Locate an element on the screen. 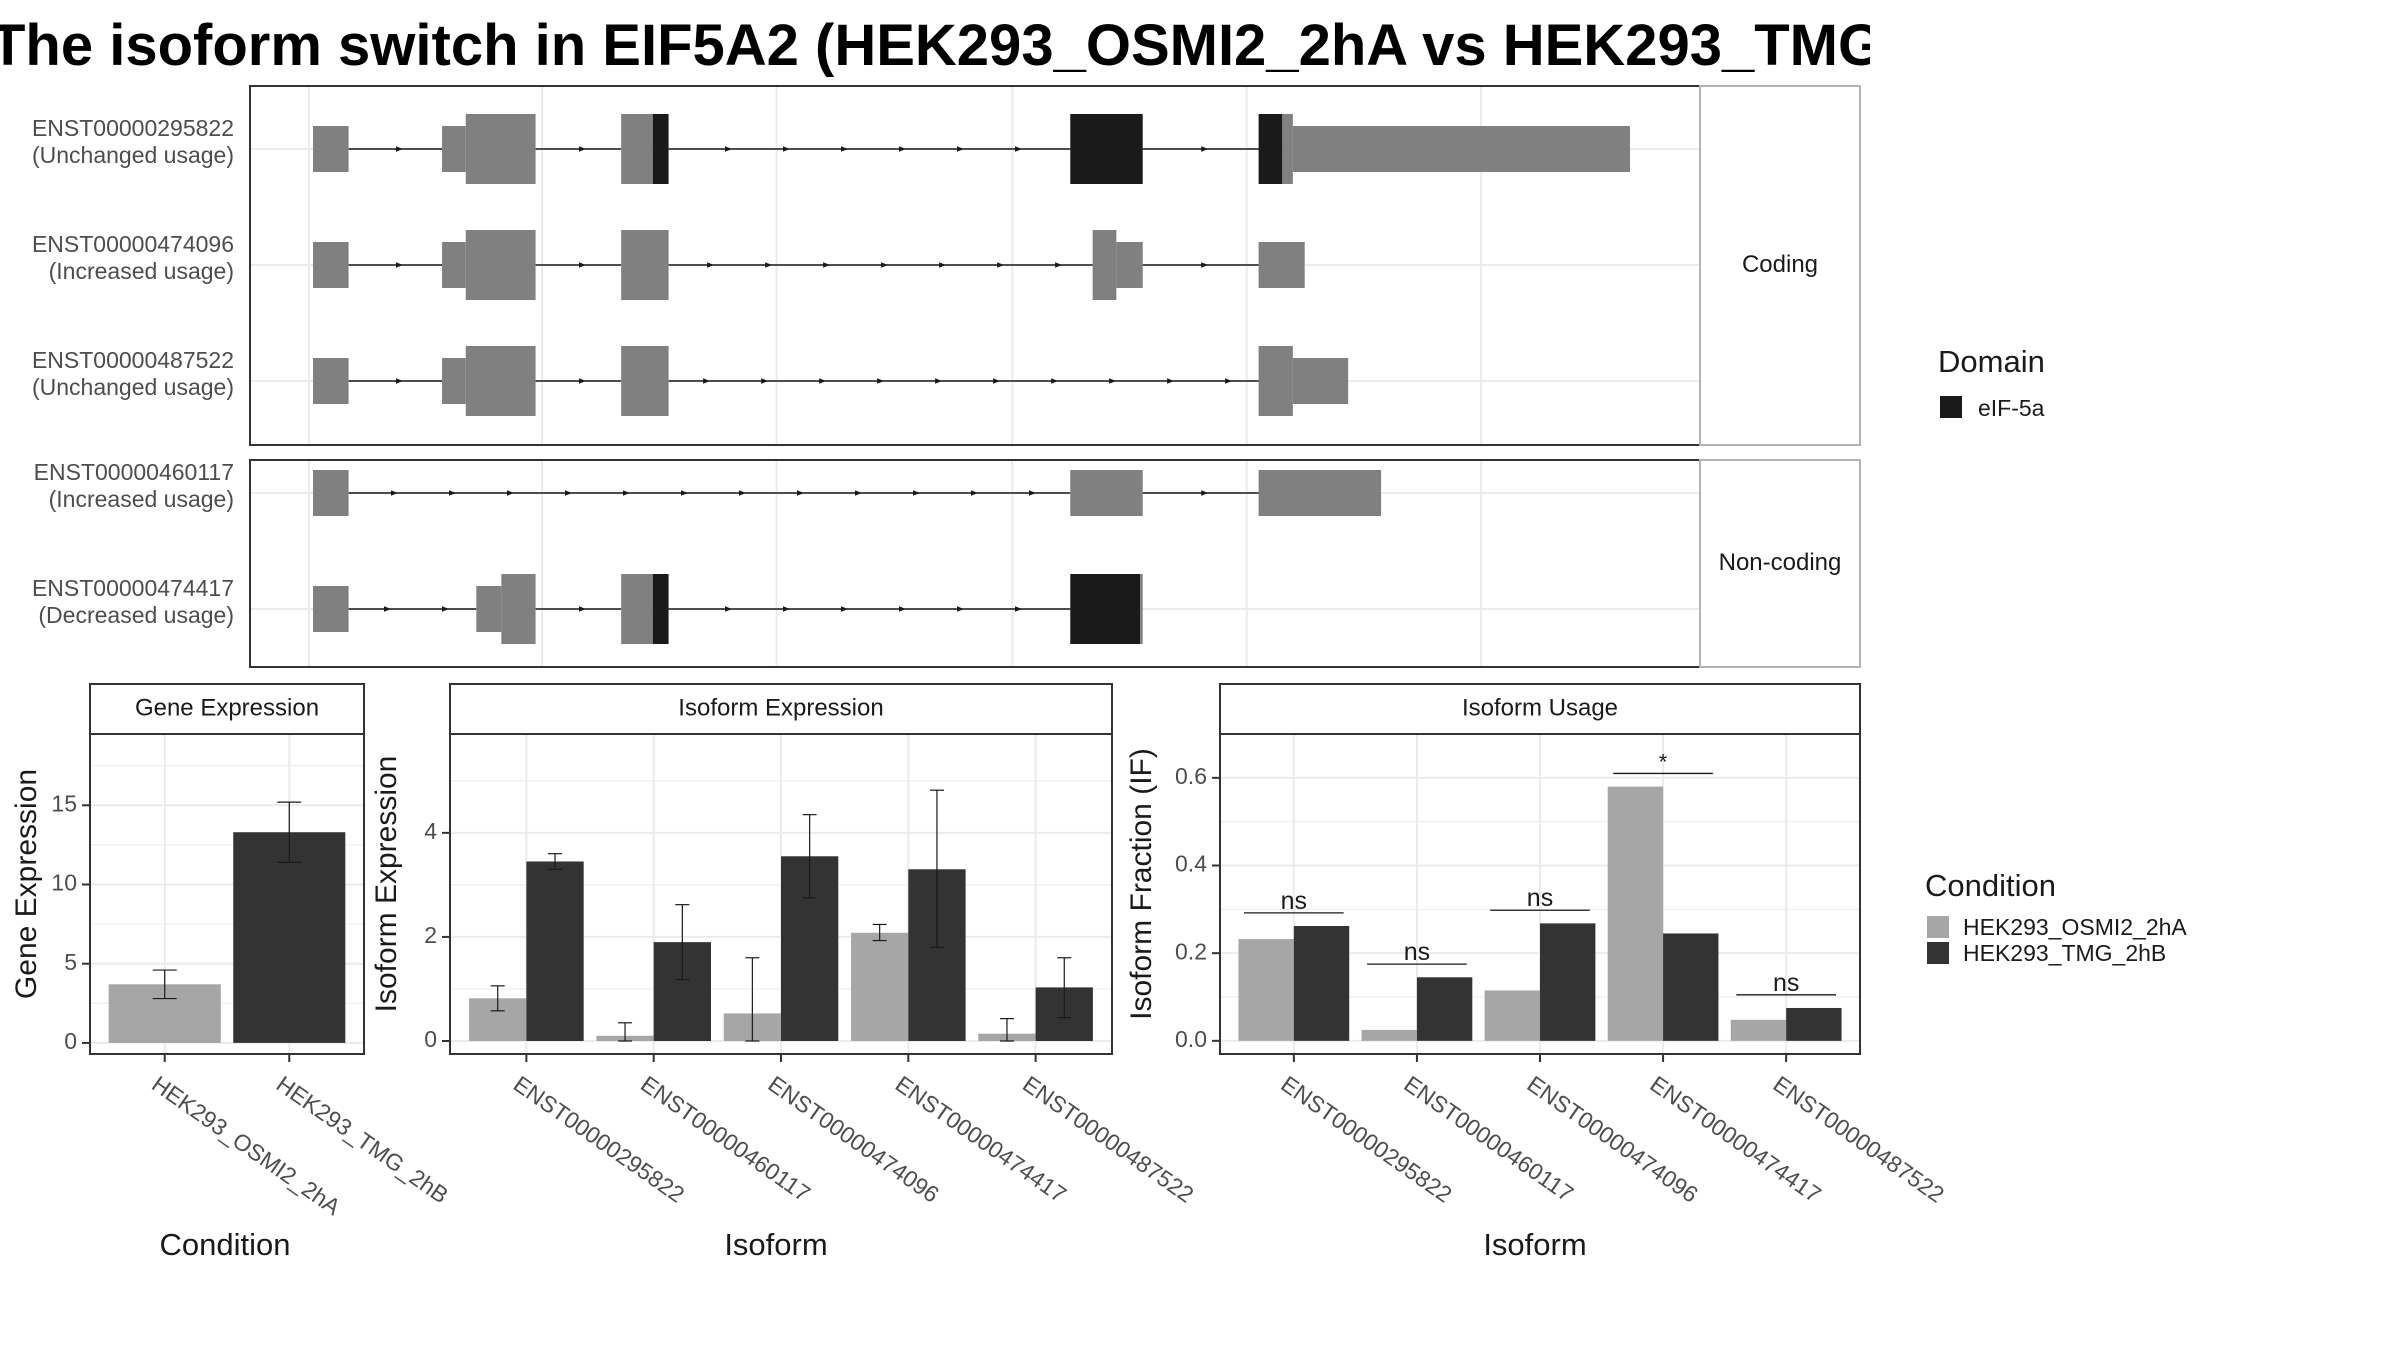 This screenshot has width=2400, height=1350. transcript-id: ENST00000474417 is located at coordinates (133, 588).